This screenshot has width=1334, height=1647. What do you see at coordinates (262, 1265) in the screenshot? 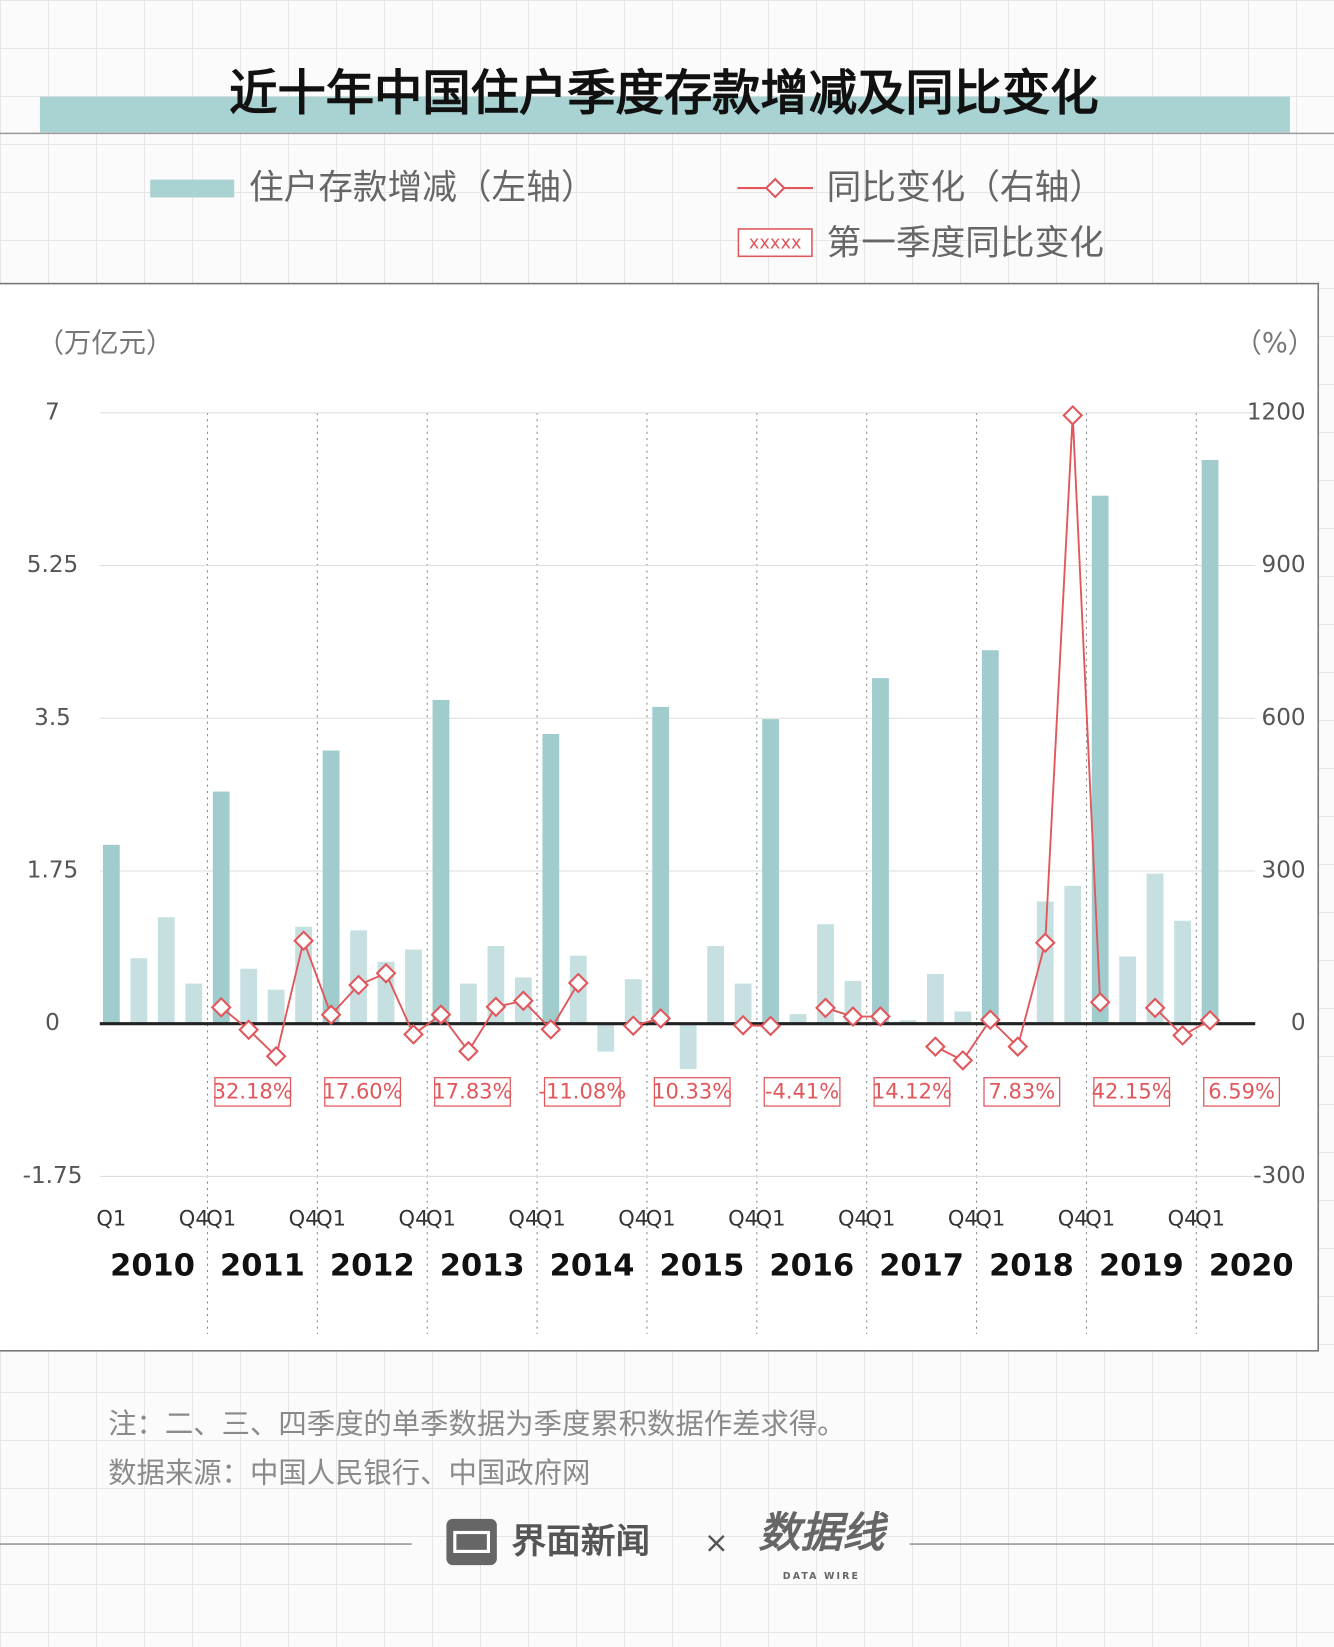
I see `year-label: 2011` at bounding box center [262, 1265].